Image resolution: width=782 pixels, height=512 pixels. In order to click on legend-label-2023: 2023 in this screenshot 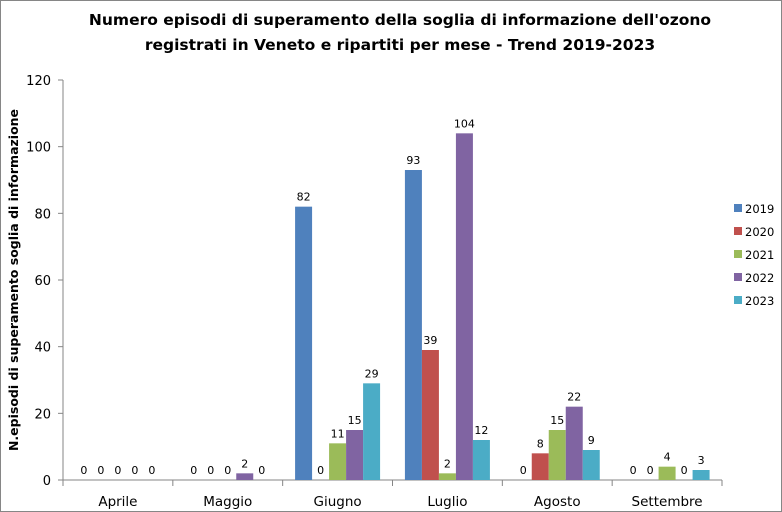, I will do `click(759, 301)`.